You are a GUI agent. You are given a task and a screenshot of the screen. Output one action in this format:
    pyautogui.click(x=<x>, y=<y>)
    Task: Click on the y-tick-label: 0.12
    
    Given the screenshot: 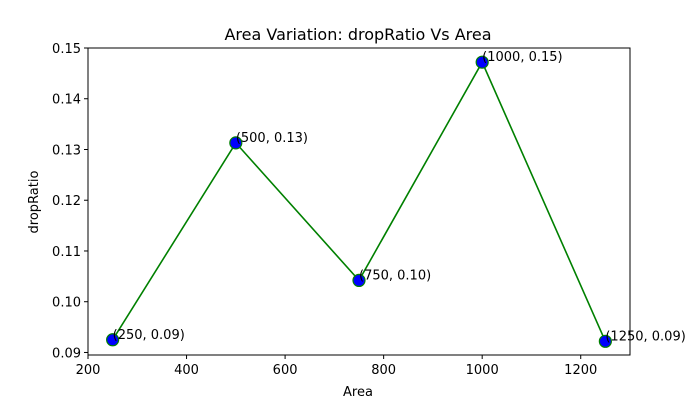 What is the action you would take?
    pyautogui.click(x=66, y=201)
    